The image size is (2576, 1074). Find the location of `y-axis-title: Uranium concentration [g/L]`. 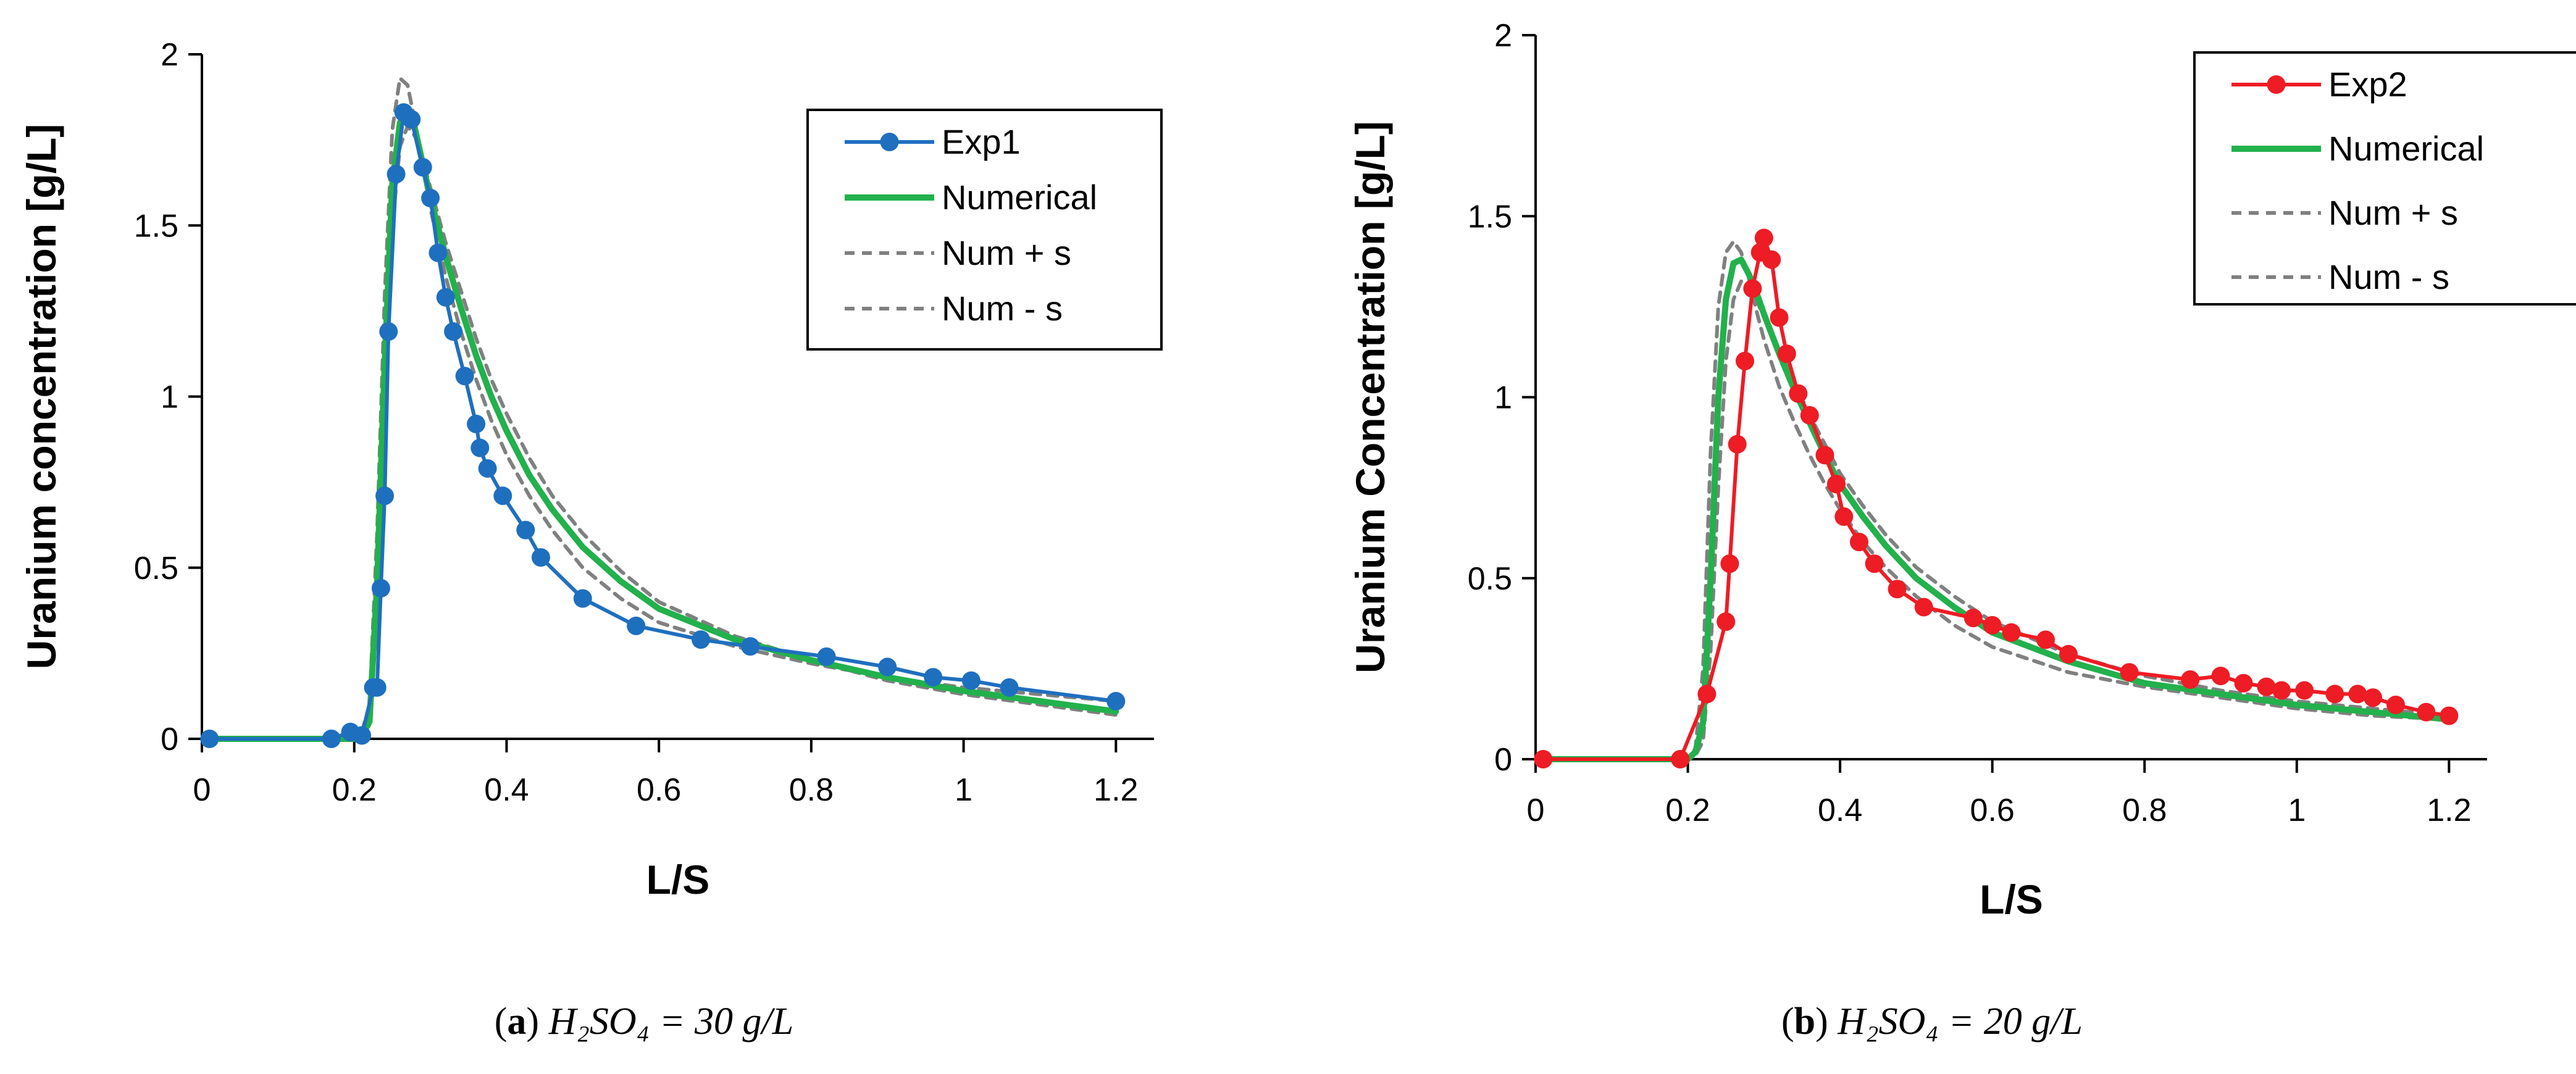

y-axis-title: Uranium concentration [g/L] is located at coordinates (42, 397).